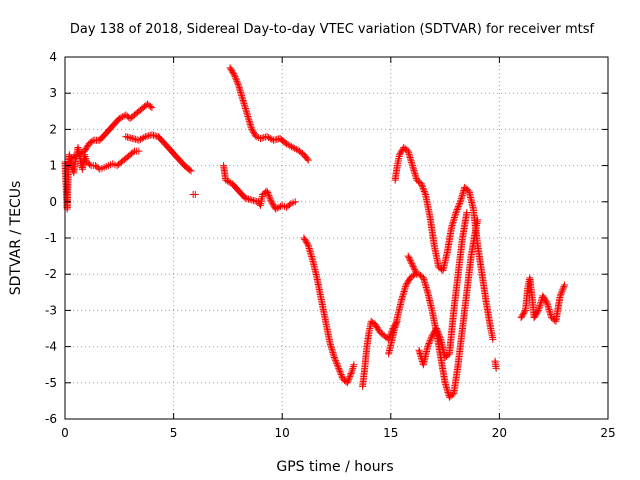  I want to click on x-tick-label: 10, so click(282, 433).